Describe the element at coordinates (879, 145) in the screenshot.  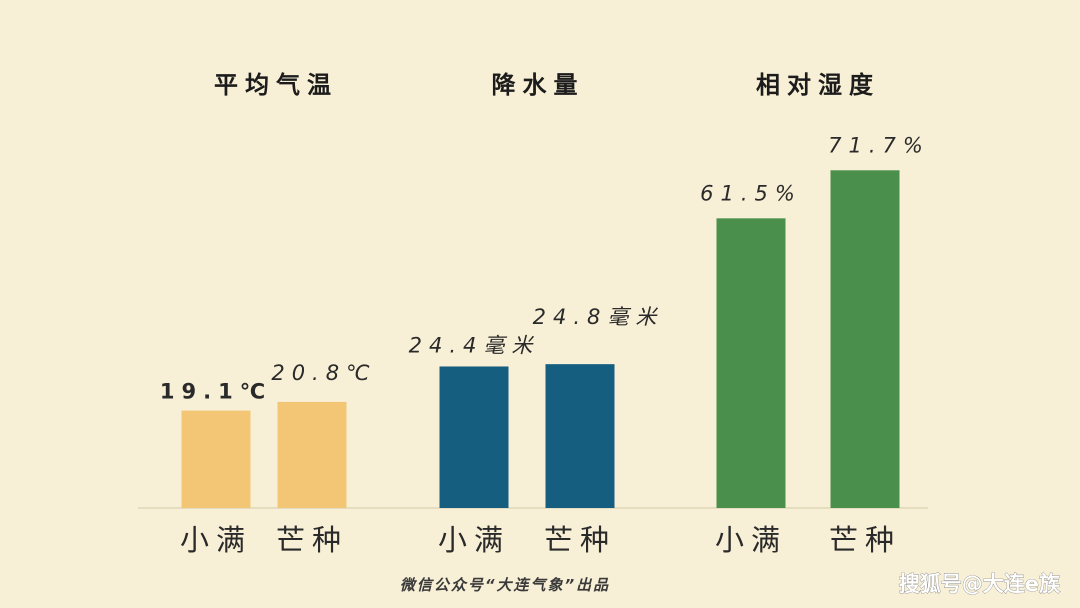
I see `data-label: 71.7%` at that location.